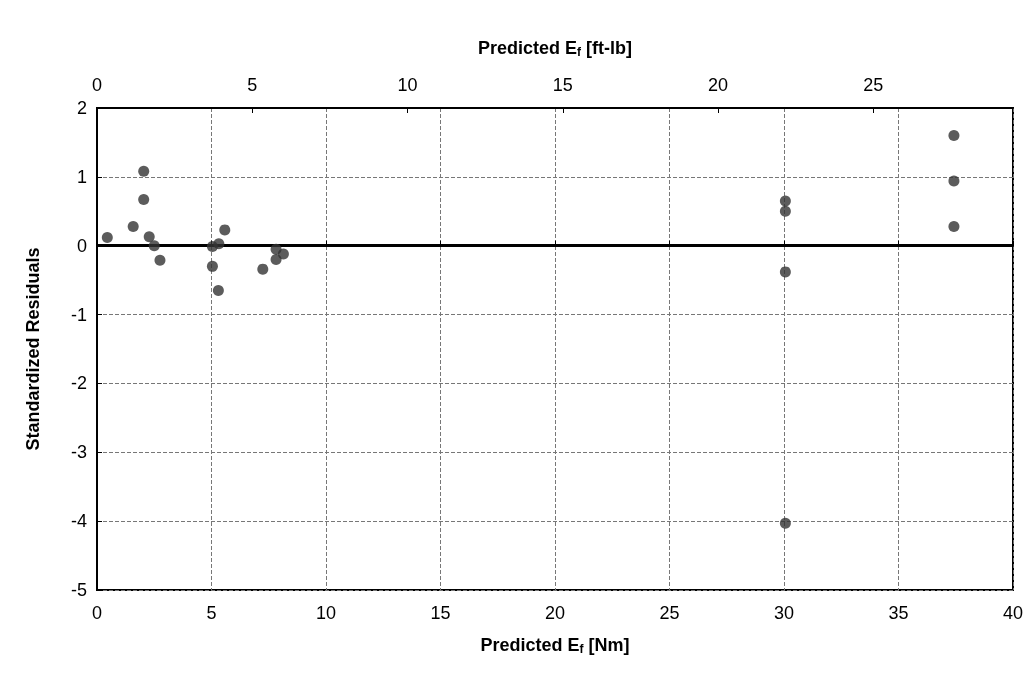 Image resolution: width=1034 pixels, height=691 pixels. I want to click on y-tick-label: 2, so click(81, 108).